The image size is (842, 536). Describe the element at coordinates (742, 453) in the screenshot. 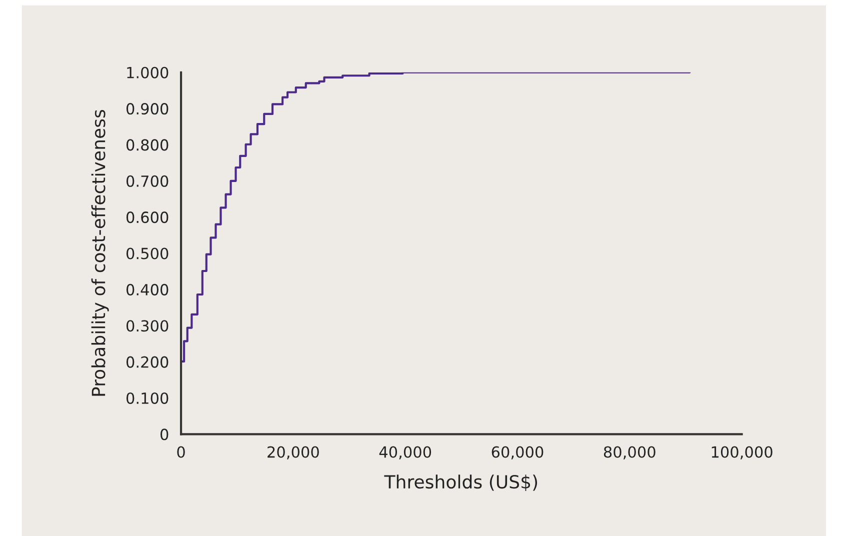

I see `x-tick-label: 100,000` at that location.